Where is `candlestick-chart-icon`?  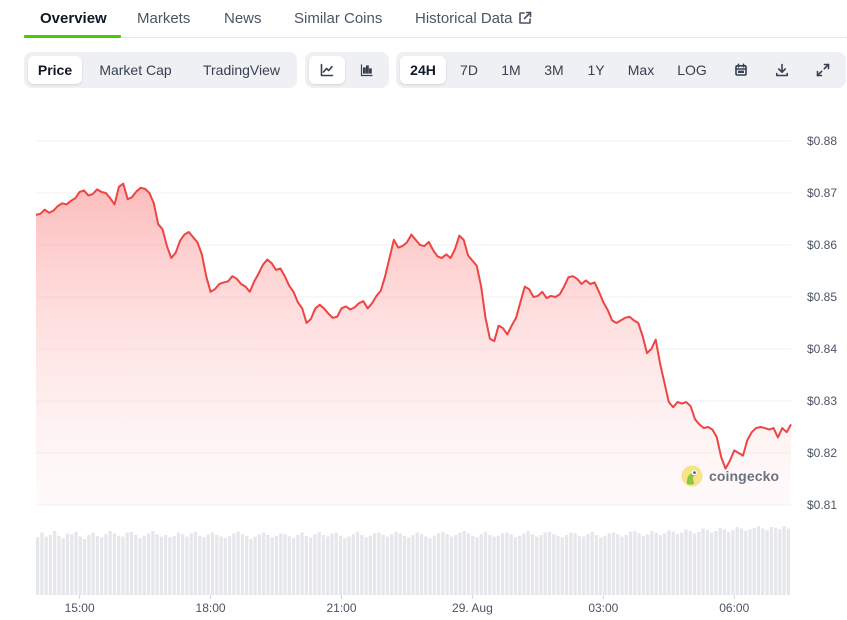
candlestick-chart-icon is located at coordinates (366, 70).